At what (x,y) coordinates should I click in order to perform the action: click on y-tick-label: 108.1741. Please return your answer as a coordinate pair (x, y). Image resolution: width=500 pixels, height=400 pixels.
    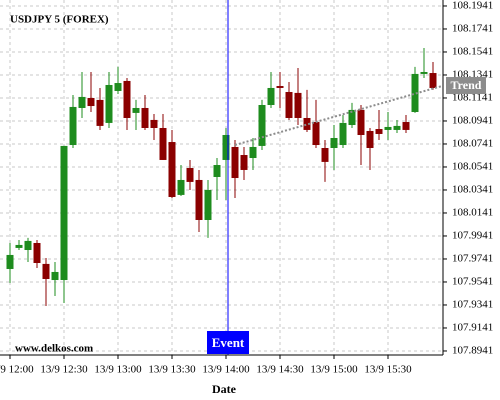
    Looking at the image, I should click on (472, 29).